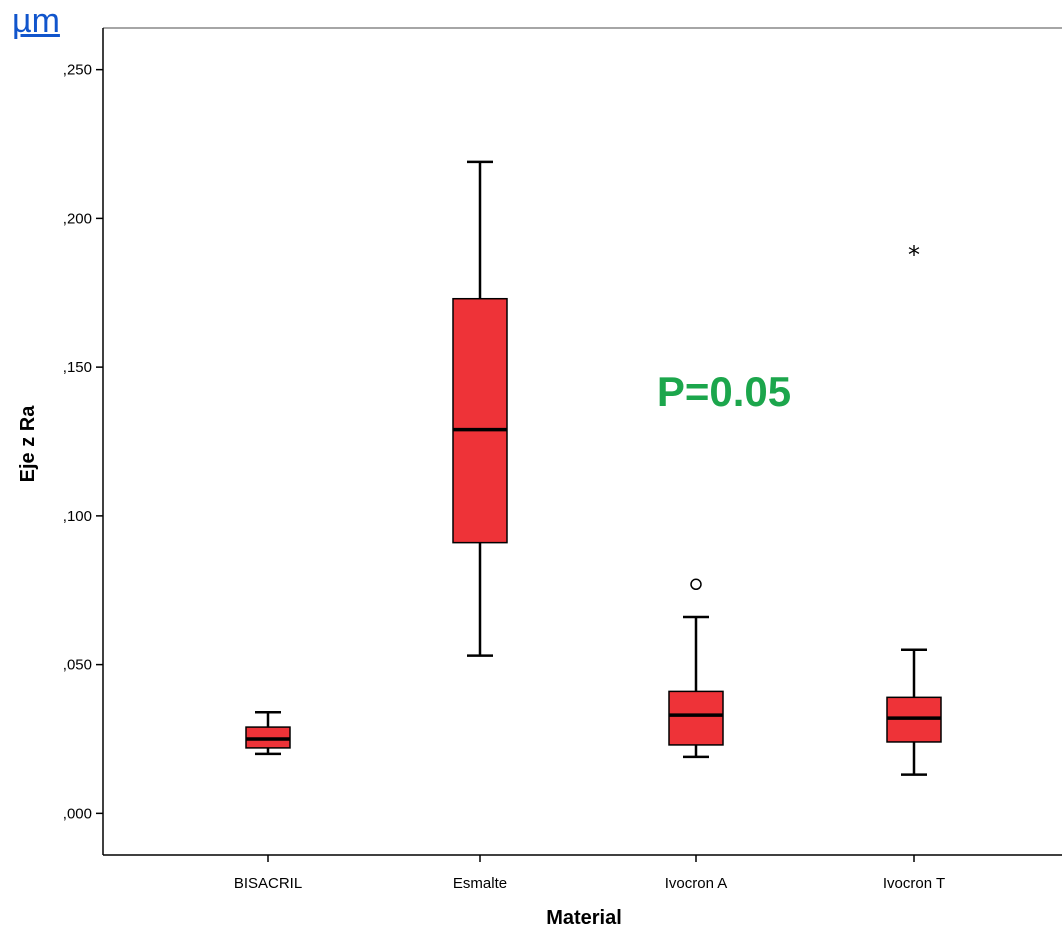 The height and width of the screenshot is (941, 1062). I want to click on x-tick-label: Esmalte, so click(480, 883).